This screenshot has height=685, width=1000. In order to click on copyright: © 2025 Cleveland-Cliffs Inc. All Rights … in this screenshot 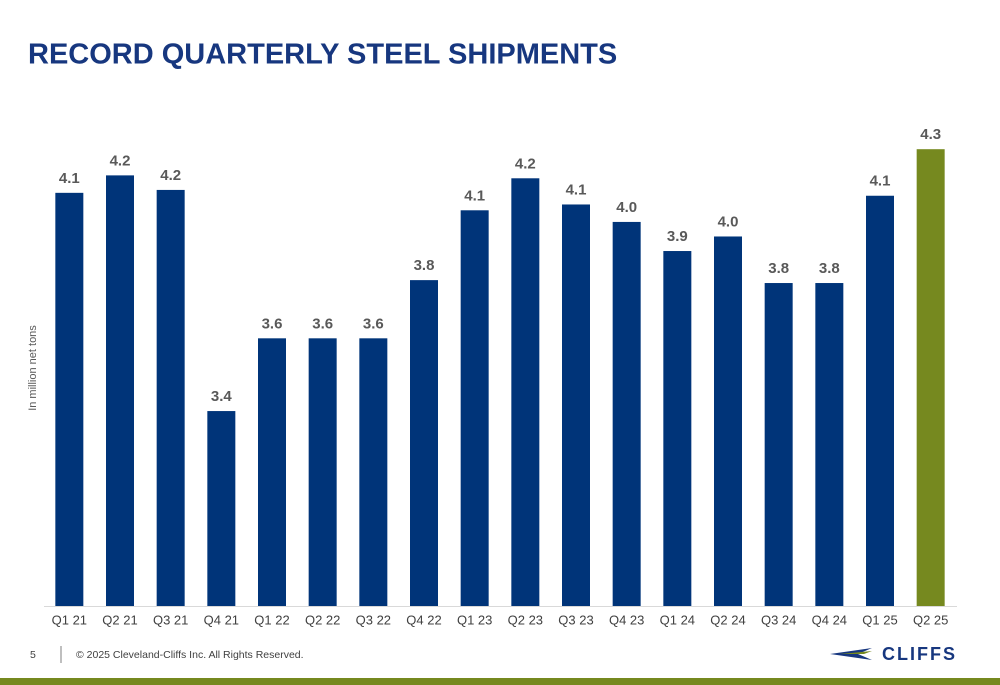, I will do `click(190, 655)`.